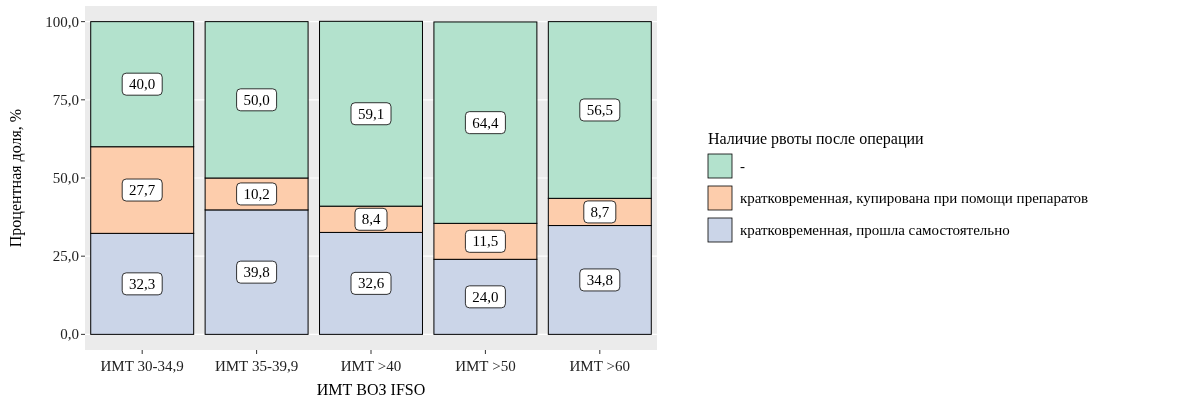 This screenshot has width=1194, height=403. Describe the element at coordinates (142, 366) in the screenshot. I see `x-tick-label: ИМТ 30-34,9` at that location.